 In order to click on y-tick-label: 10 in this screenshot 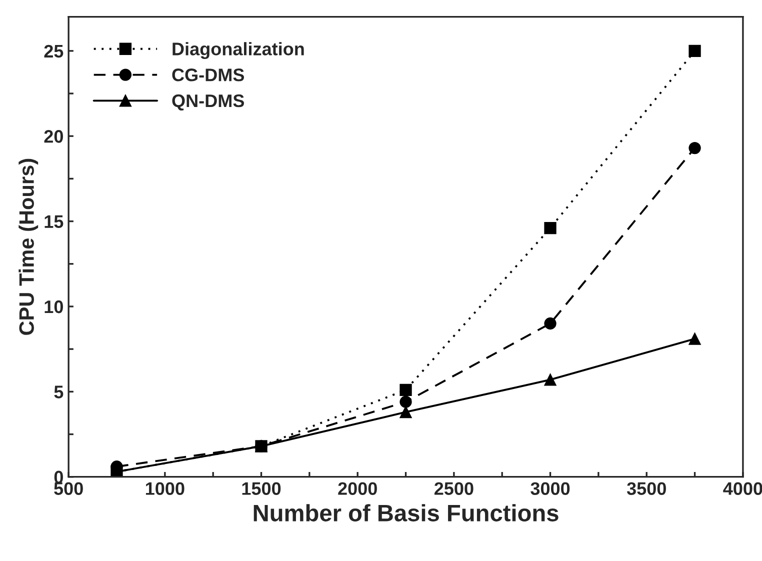, I will do `click(53, 307)`.